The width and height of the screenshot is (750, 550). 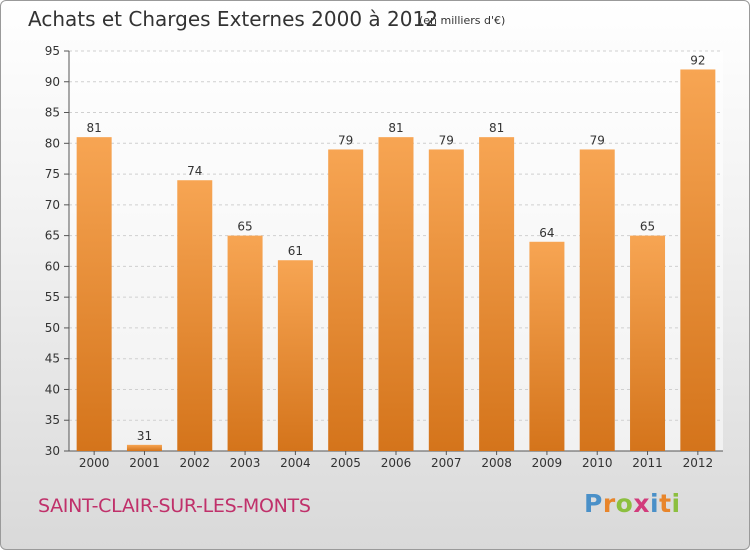 I want to click on logo-letter: o, so click(x=624, y=503).